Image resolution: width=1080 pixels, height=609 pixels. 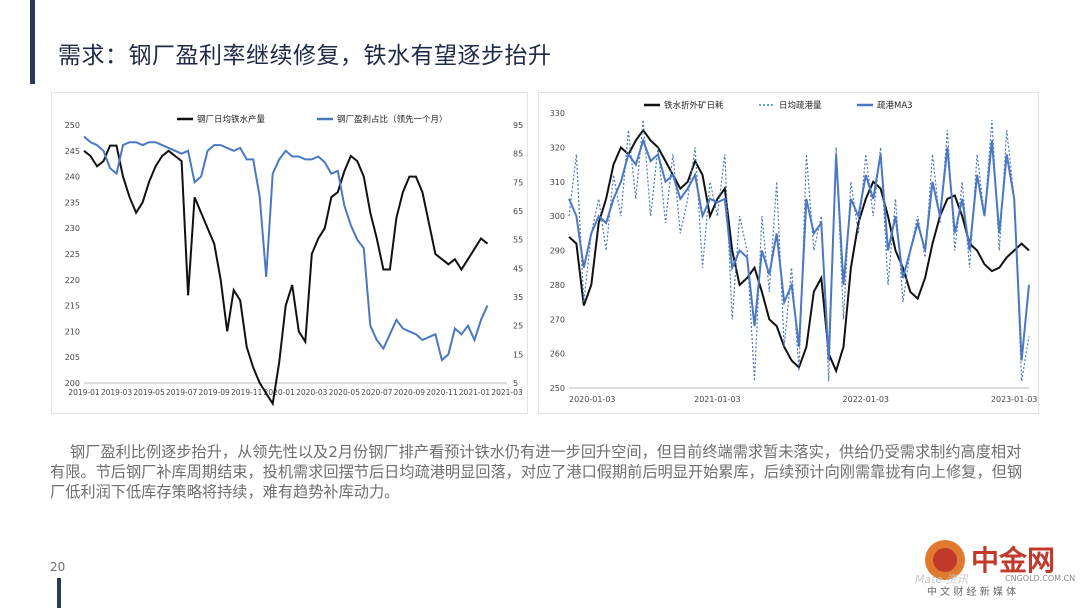 I want to click on y-left-tick-label: 245, so click(x=72, y=151).